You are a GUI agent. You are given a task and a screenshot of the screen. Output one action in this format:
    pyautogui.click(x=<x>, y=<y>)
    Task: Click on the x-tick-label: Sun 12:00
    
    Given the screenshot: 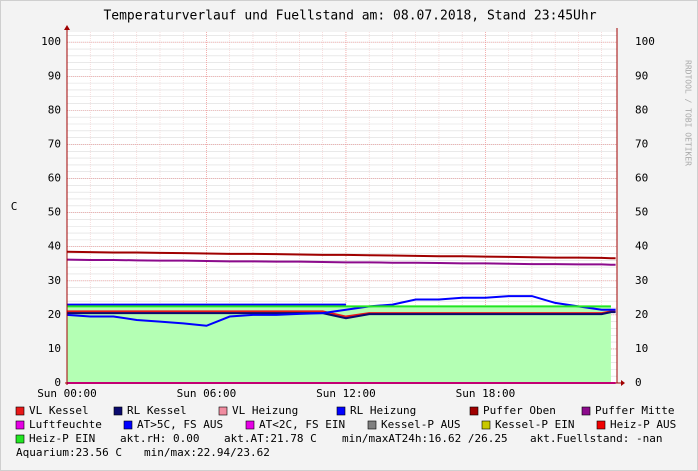 What is the action you would take?
    pyautogui.click(x=346, y=393)
    